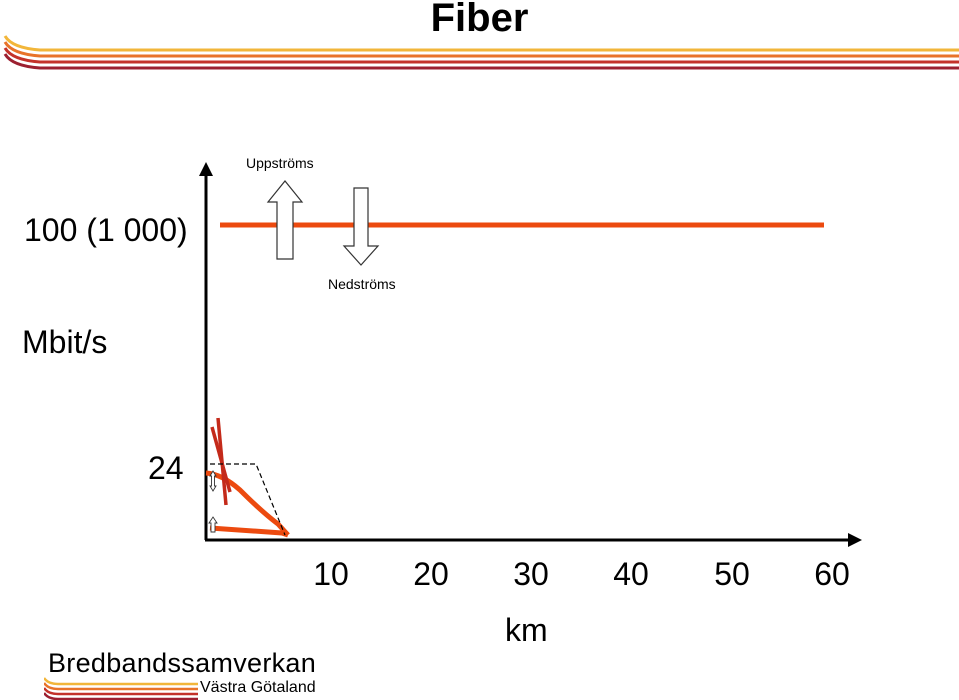  I want to click on small-double-arrow-icon, so click(213, 481).